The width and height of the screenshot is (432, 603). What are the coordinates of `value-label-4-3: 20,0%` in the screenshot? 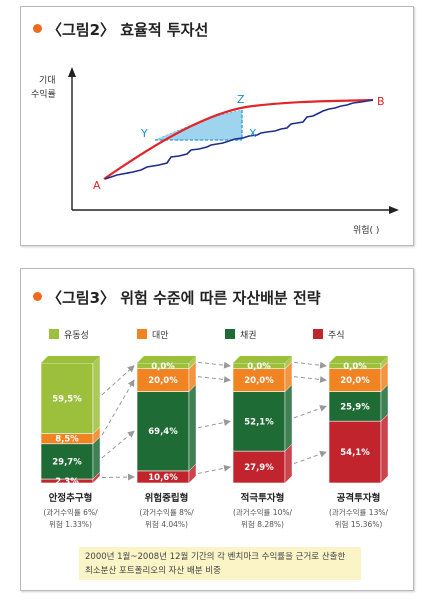 It's located at (355, 381).